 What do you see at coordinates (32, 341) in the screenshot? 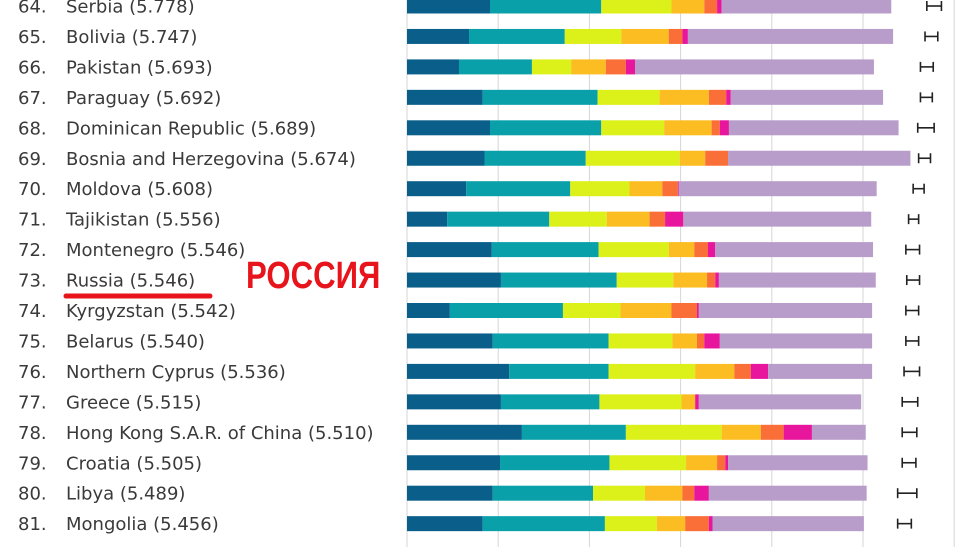
I see `rank-label: 75.` at bounding box center [32, 341].